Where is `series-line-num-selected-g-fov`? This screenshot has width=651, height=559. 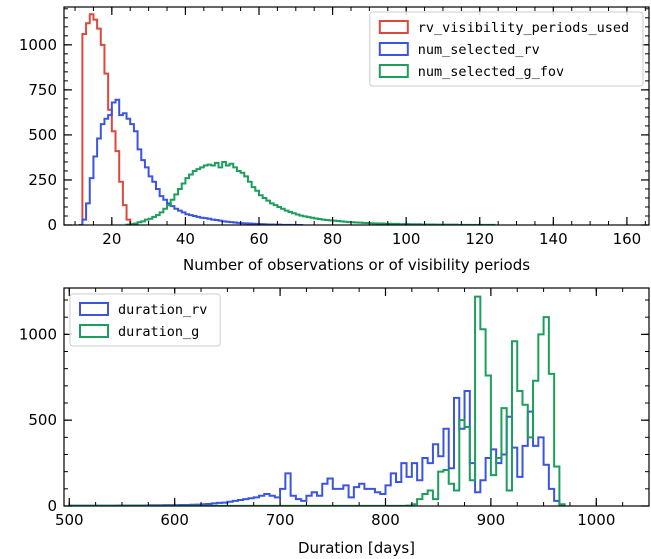 series-line-num-selected-g-fov is located at coordinates (310, 192).